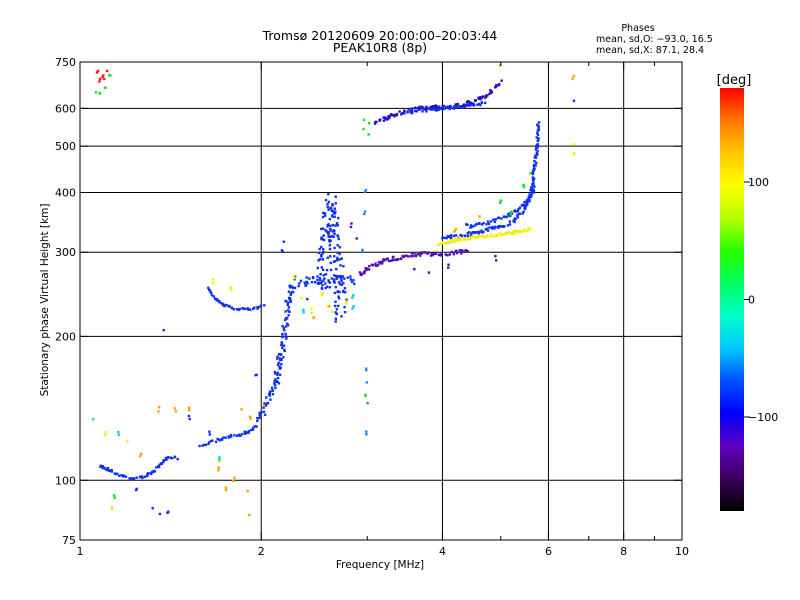  I want to click on y-tick-label: 500, so click(65, 146).